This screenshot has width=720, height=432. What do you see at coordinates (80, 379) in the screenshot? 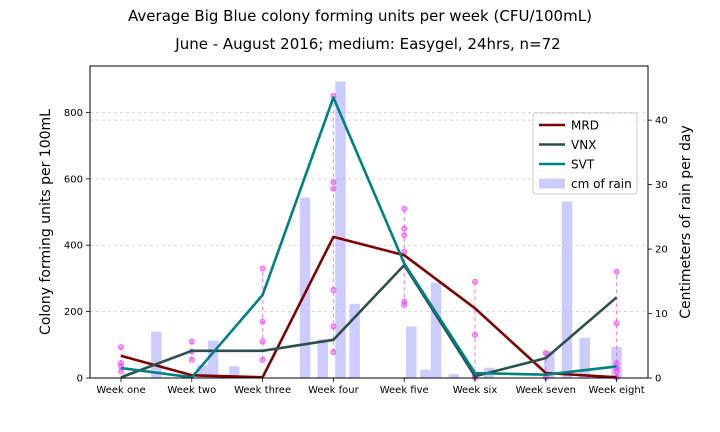
I see `y-tick-label: 0` at bounding box center [80, 379].